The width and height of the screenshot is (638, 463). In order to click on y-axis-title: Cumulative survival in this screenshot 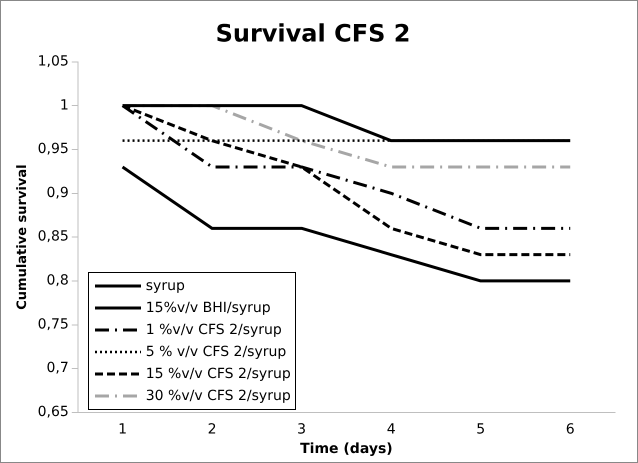, I will do `click(22, 237)`.